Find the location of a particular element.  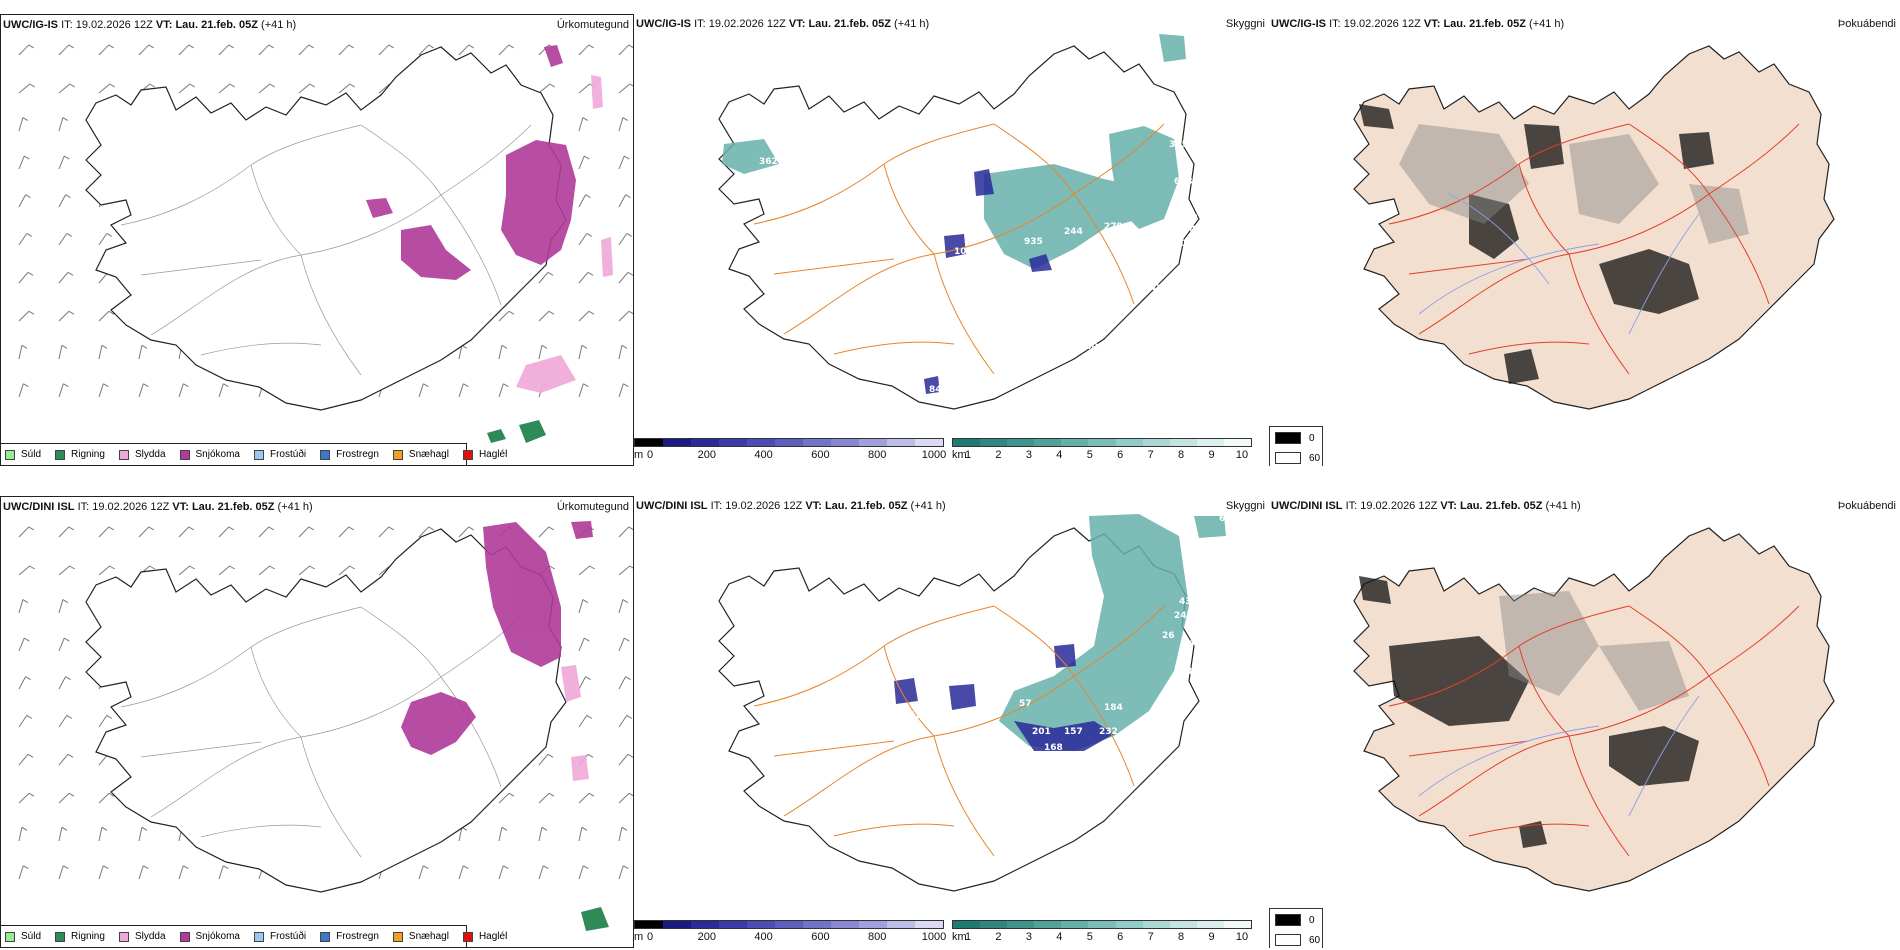

rivers is located at coordinates (1559, 756).